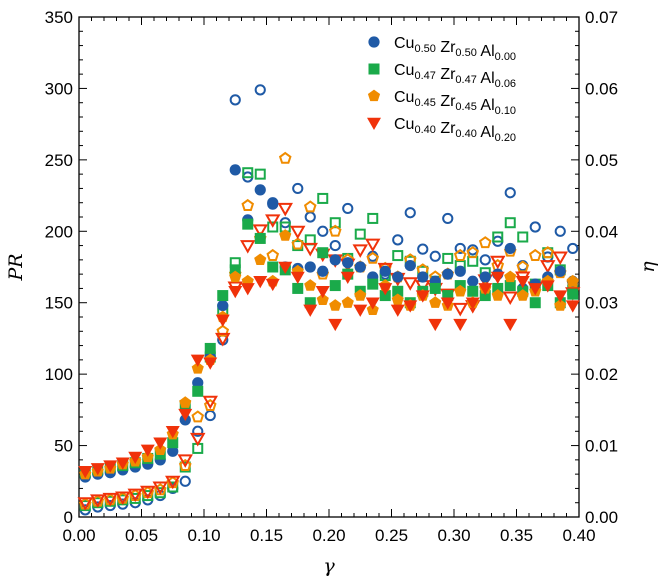  What do you see at coordinates (601, 88) in the screenshot?
I see `y2-tick-label: 0.06` at bounding box center [601, 88].